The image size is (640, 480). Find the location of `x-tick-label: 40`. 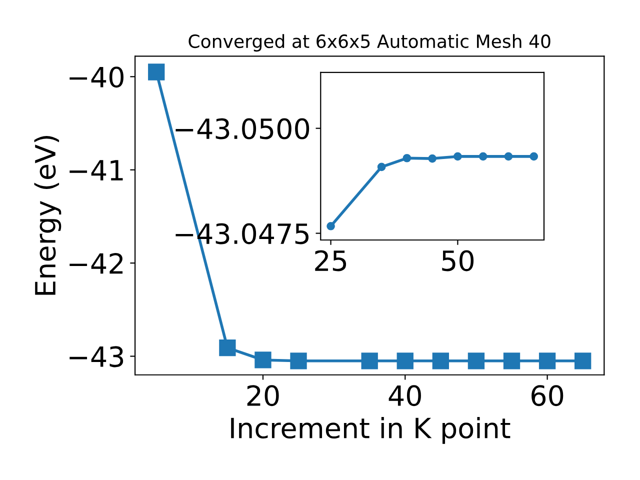

x-tick-label: 40 is located at coordinates (404, 395).